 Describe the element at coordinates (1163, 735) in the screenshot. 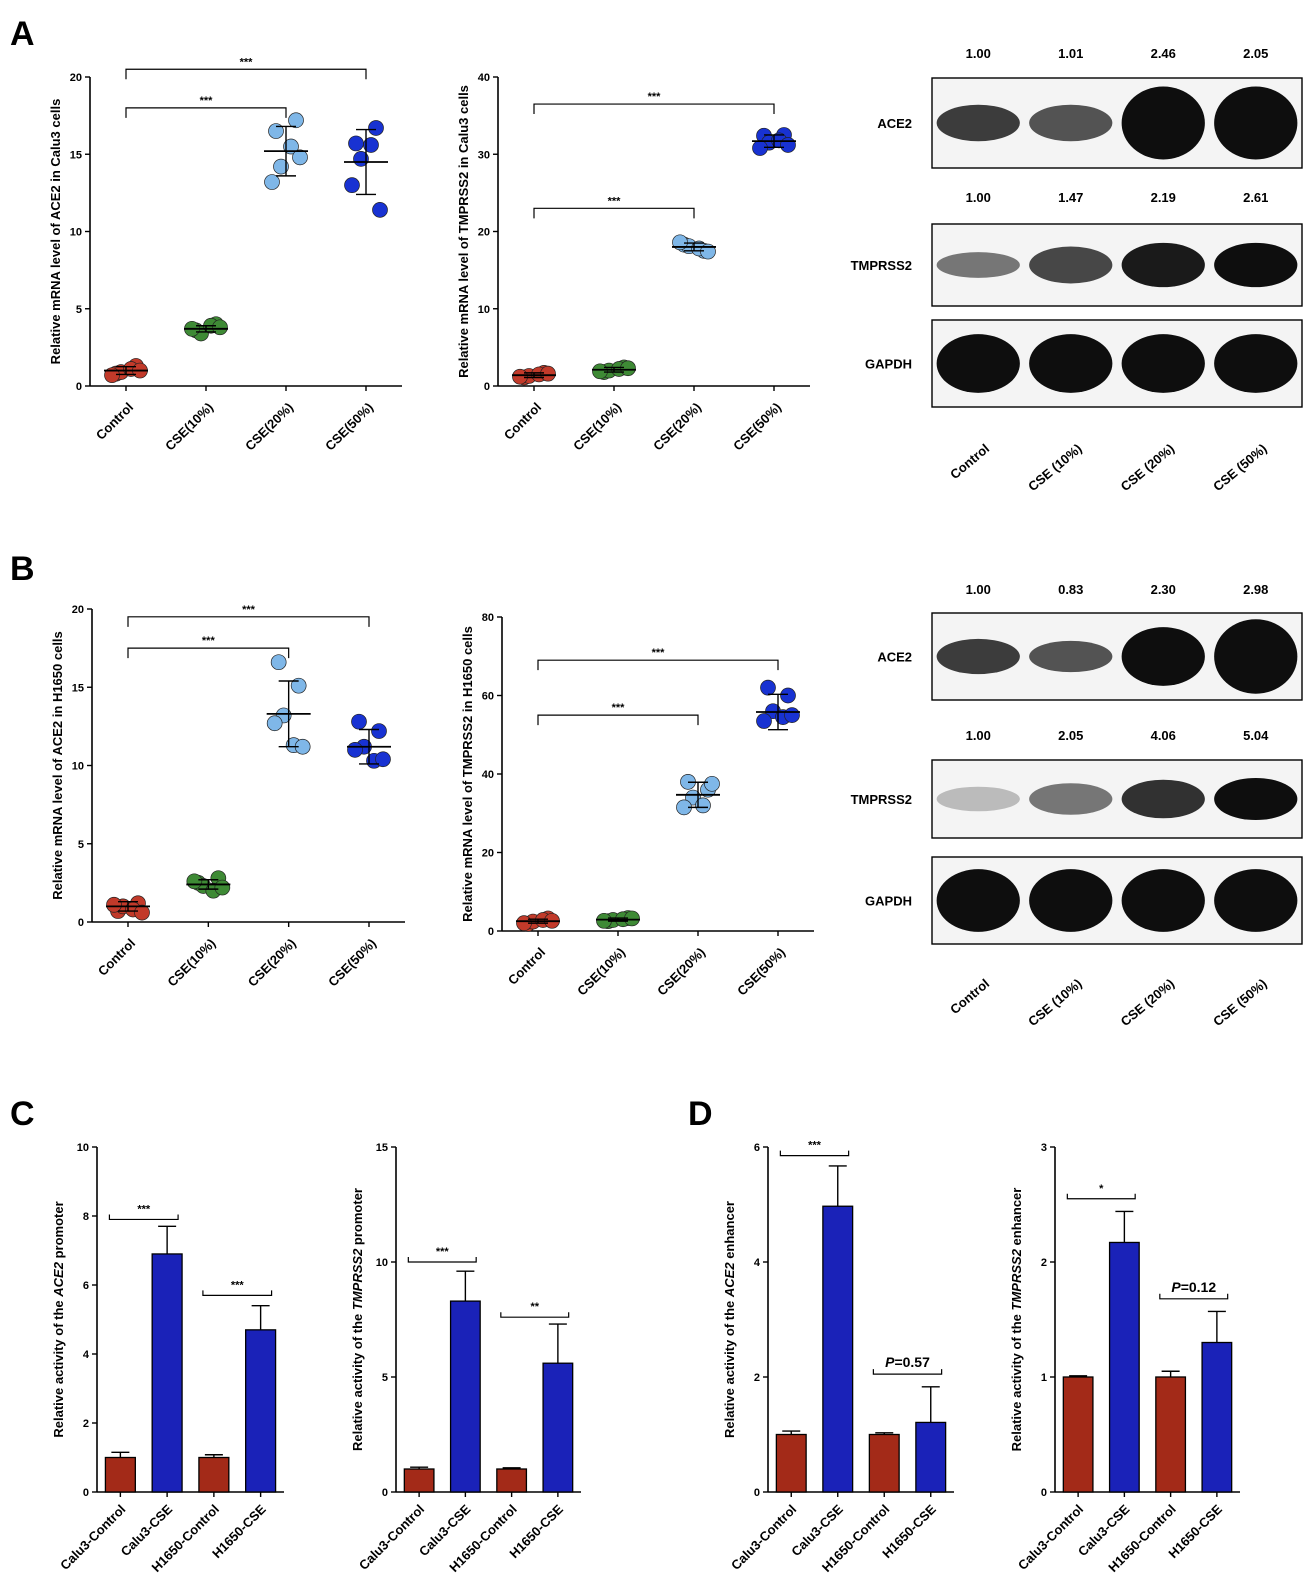

I see `band-quantification-value: 4.06` at that location.